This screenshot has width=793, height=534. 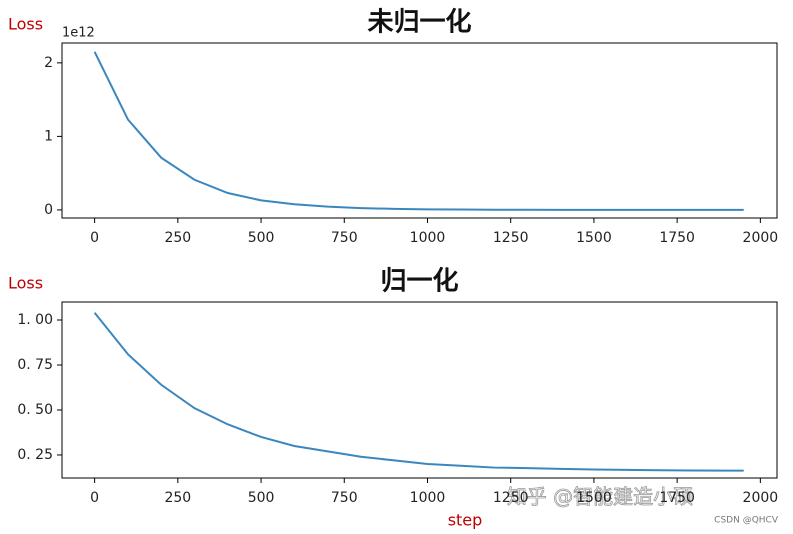 I want to click on y-tick-label: 0. 75, so click(x=35, y=365).